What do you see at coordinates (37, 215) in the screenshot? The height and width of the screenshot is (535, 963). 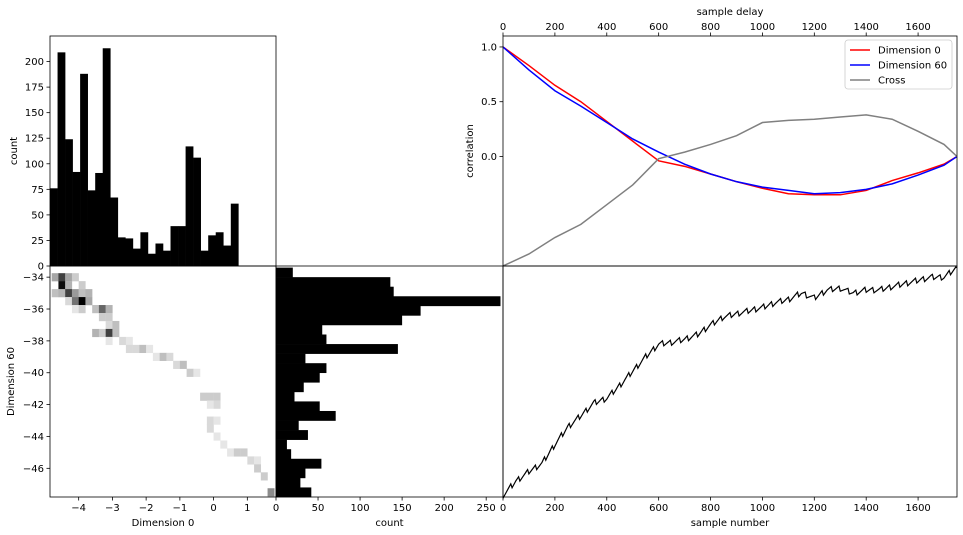 I see `y-tick-label: 50` at bounding box center [37, 215].